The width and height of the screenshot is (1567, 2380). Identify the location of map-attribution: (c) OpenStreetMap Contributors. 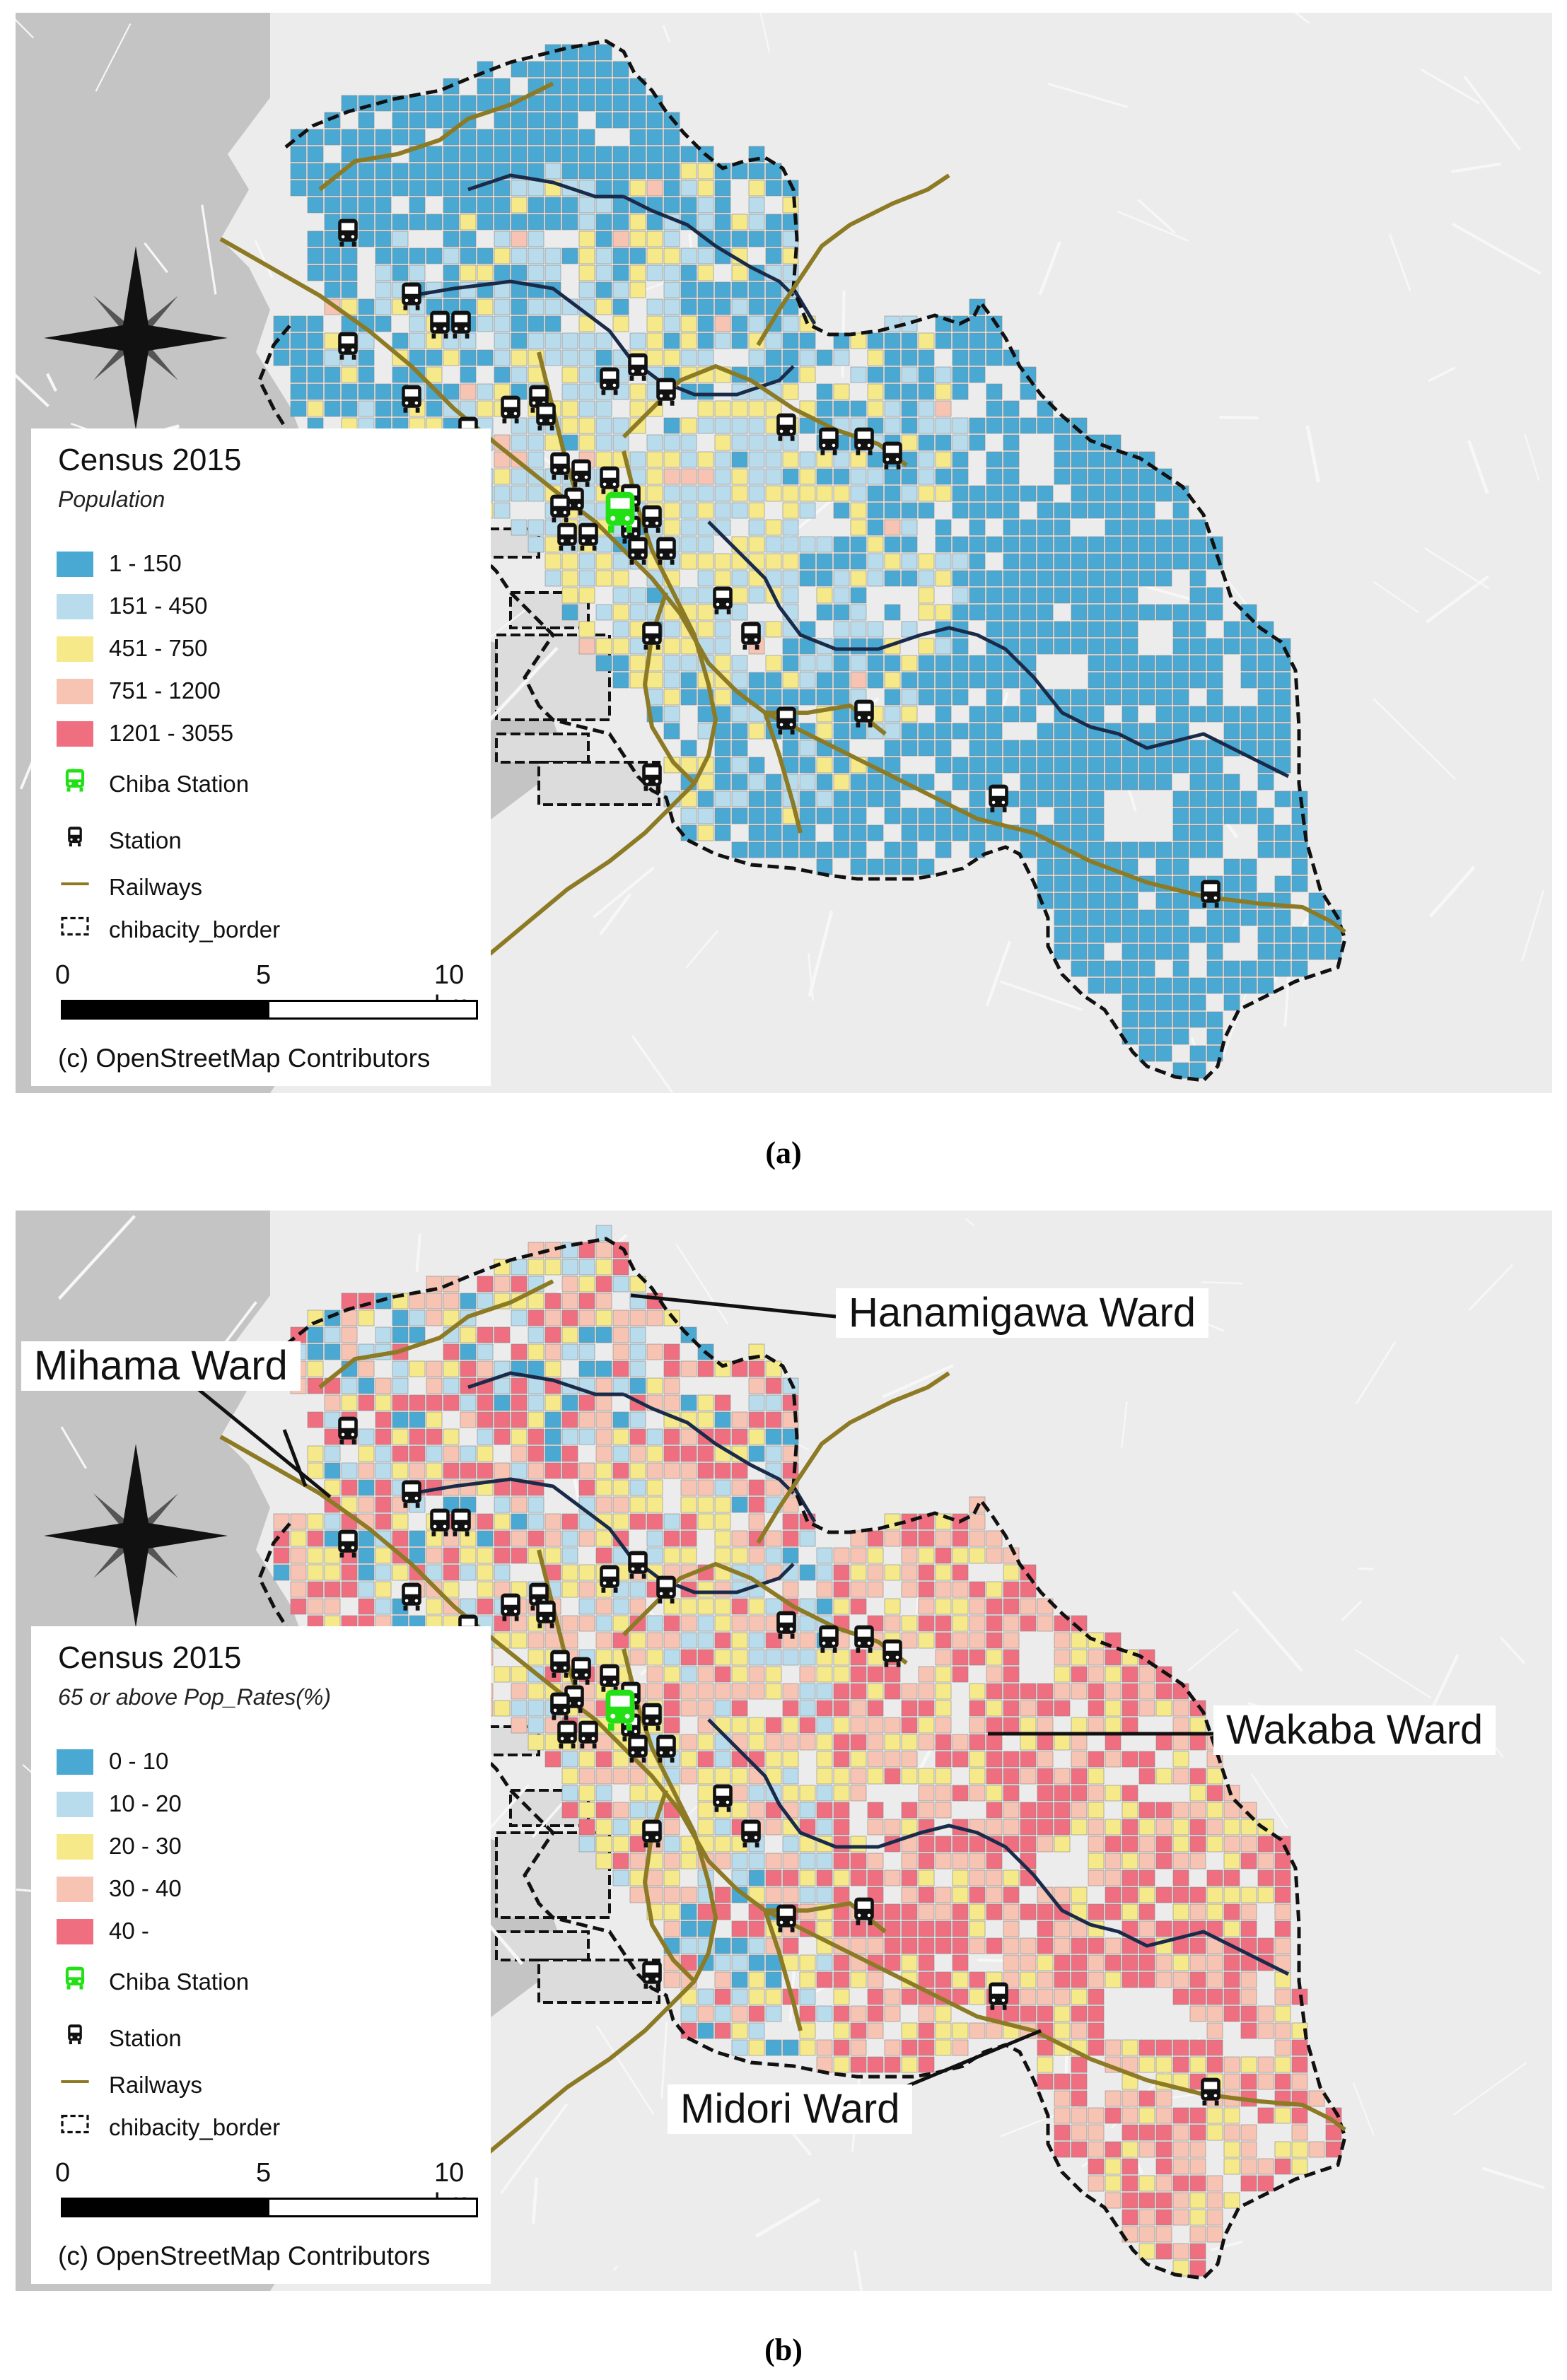
(244, 1058).